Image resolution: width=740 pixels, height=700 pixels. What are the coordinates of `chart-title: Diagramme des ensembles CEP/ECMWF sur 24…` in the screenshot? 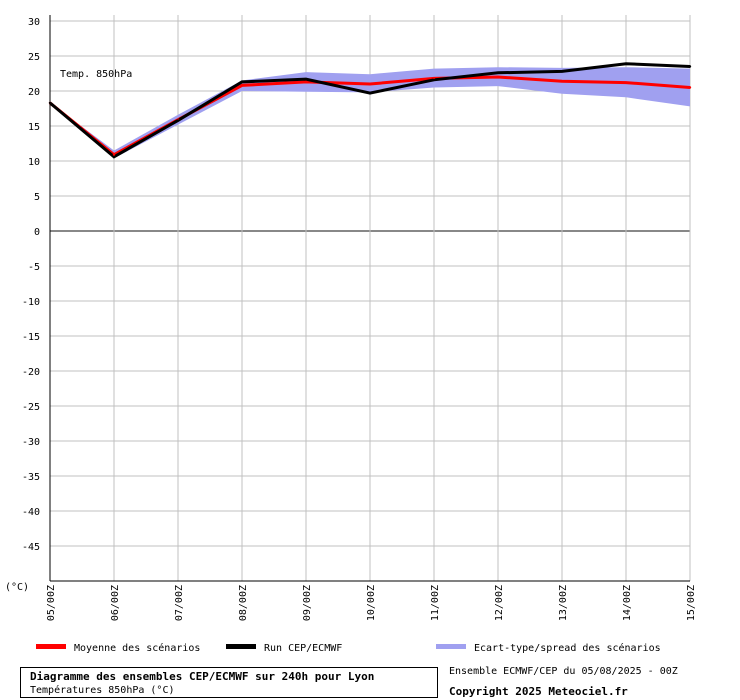 It's located at (202, 676).